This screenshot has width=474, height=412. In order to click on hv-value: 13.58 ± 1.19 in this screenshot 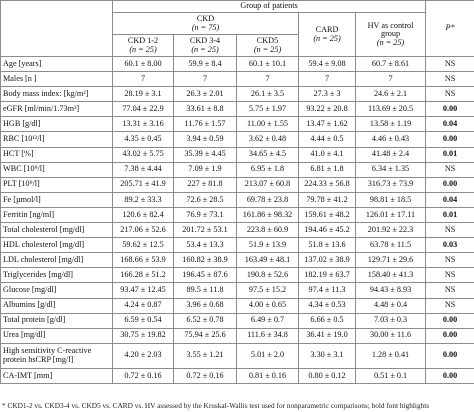, I will do `click(390, 124)`.